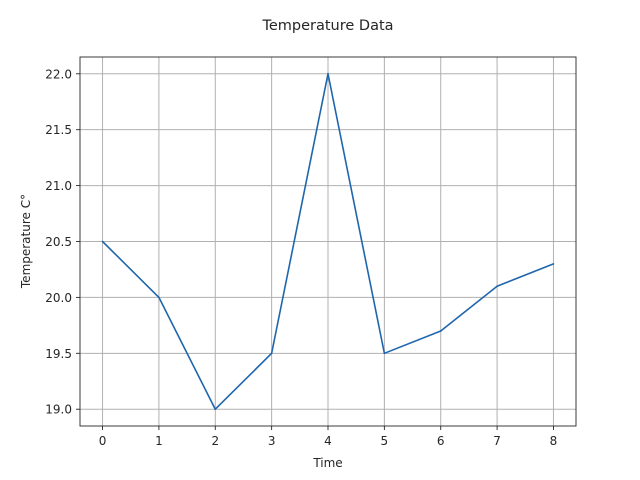  Describe the element at coordinates (215, 441) in the screenshot. I see `x-tick-label: 2` at that location.